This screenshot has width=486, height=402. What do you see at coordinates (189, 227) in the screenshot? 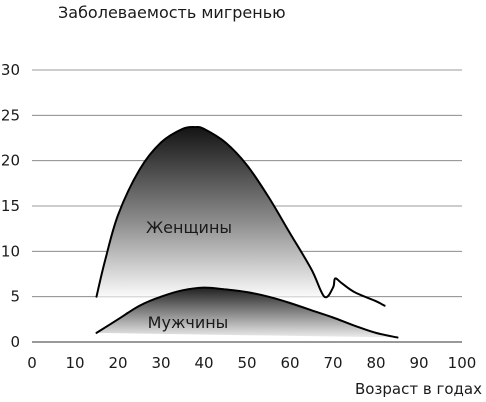
I see `series-label-women: Женщины` at bounding box center [189, 227].